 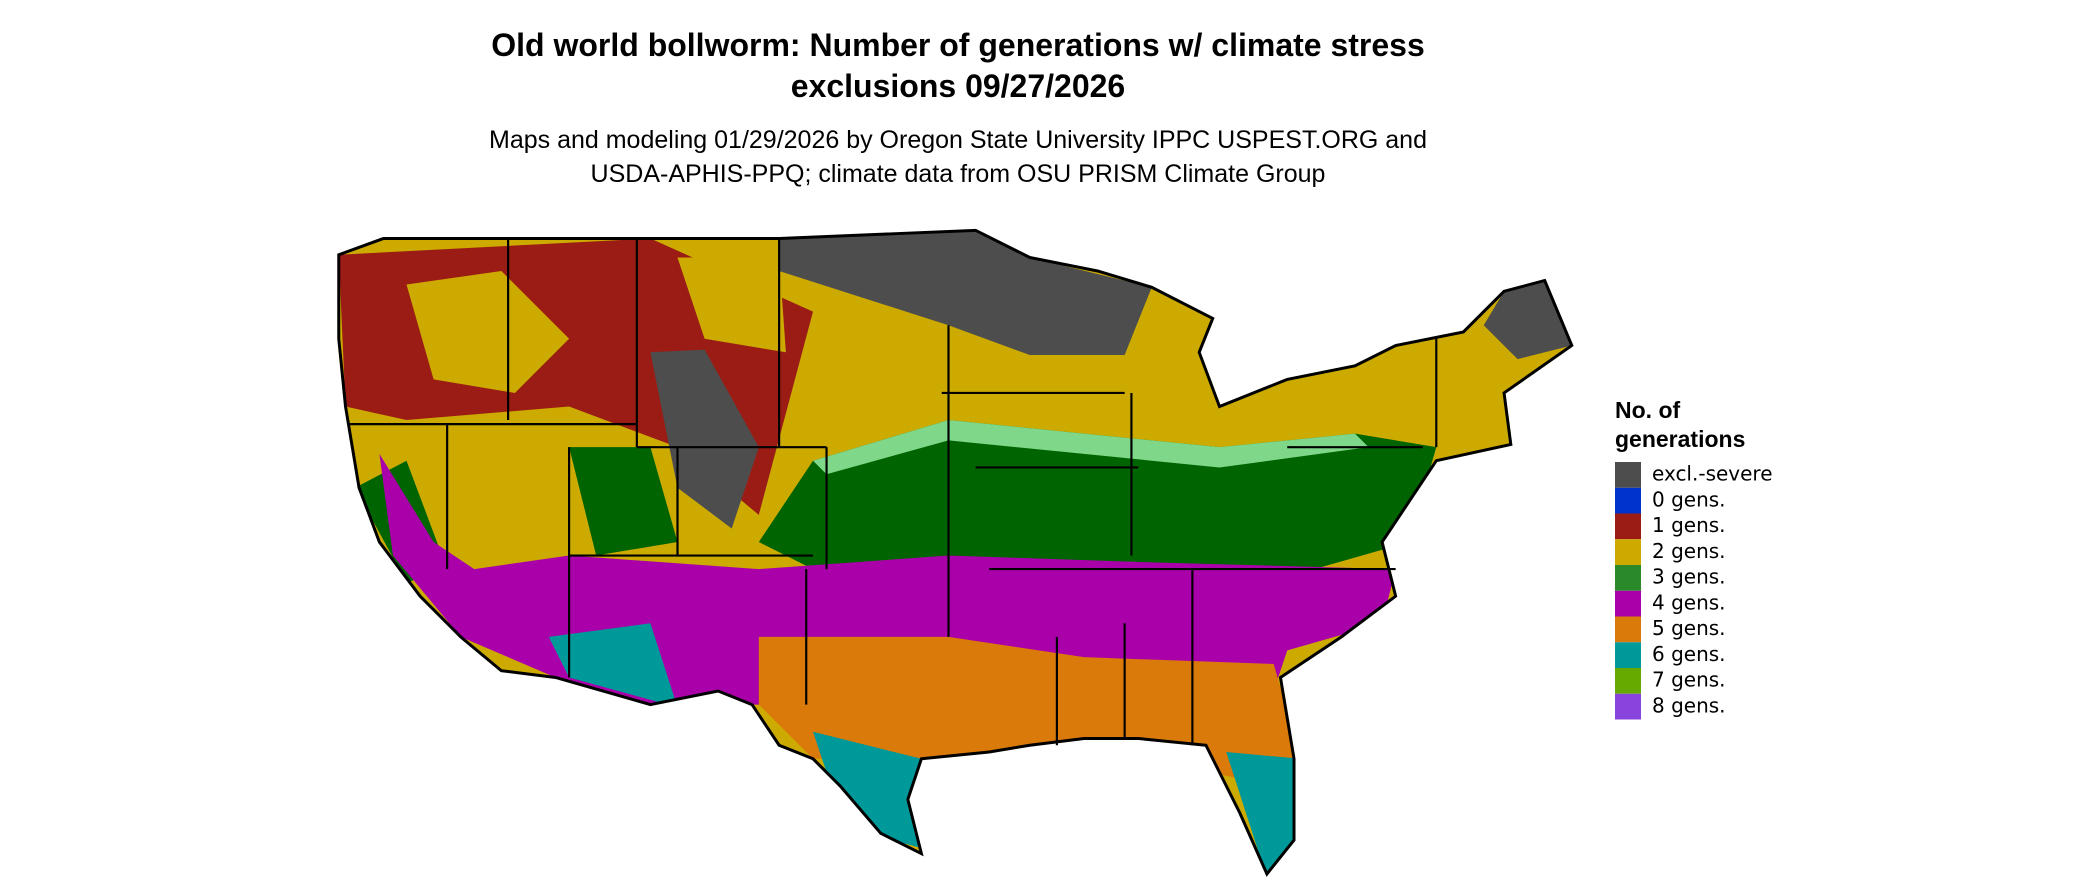 What do you see at coordinates (1689, 525) in the screenshot?
I see `legend-label: 1 gens.` at bounding box center [1689, 525].